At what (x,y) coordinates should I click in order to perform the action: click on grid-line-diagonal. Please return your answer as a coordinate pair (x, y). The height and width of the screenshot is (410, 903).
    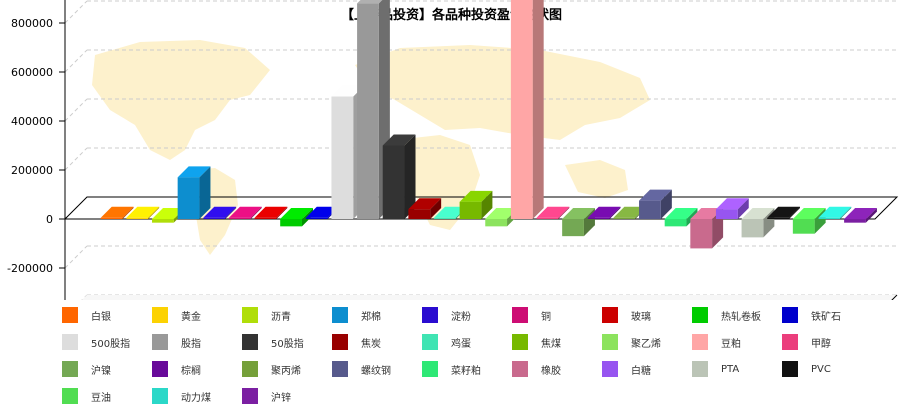
    Looking at the image, I should click on (76, 257).